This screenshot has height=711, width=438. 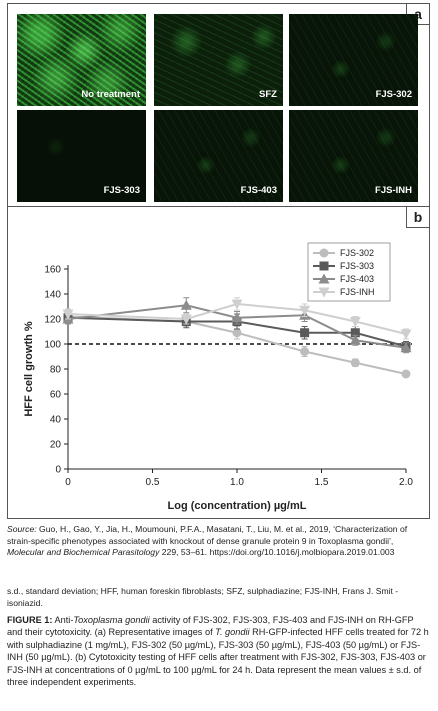 I want to click on panel-b-label: b, so click(x=417, y=217).